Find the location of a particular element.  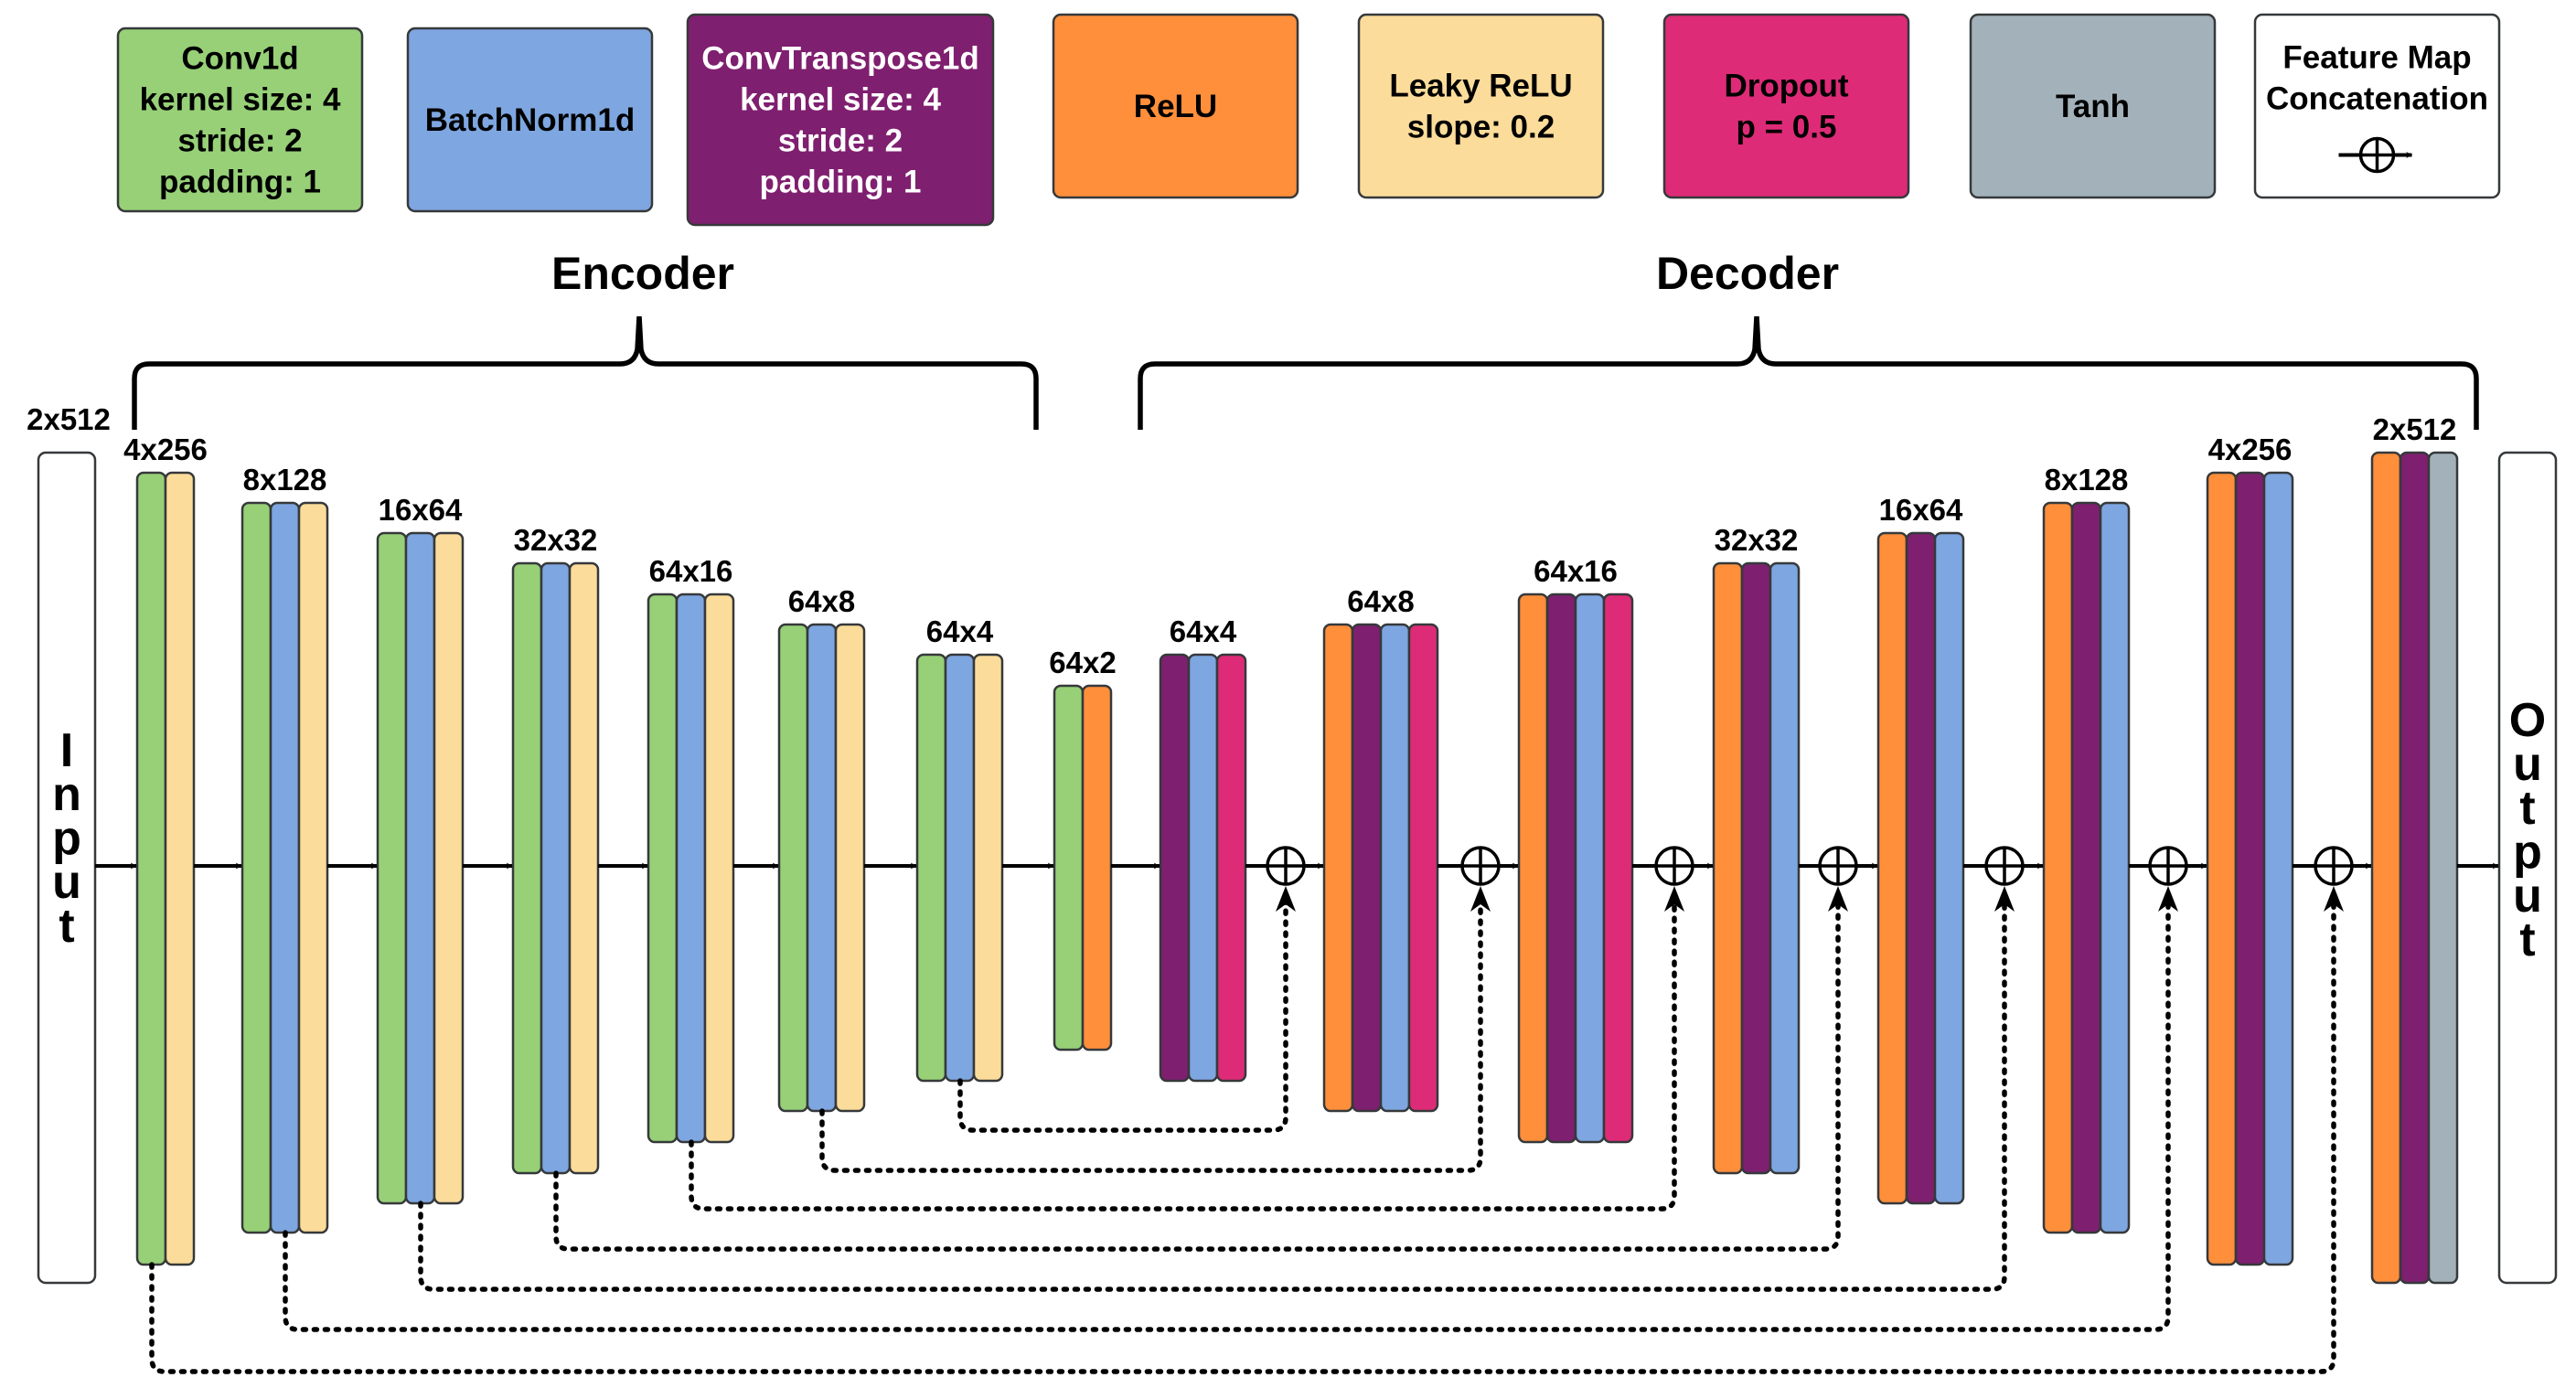

skip-connection-64x4 is located at coordinates (1122, 1013).